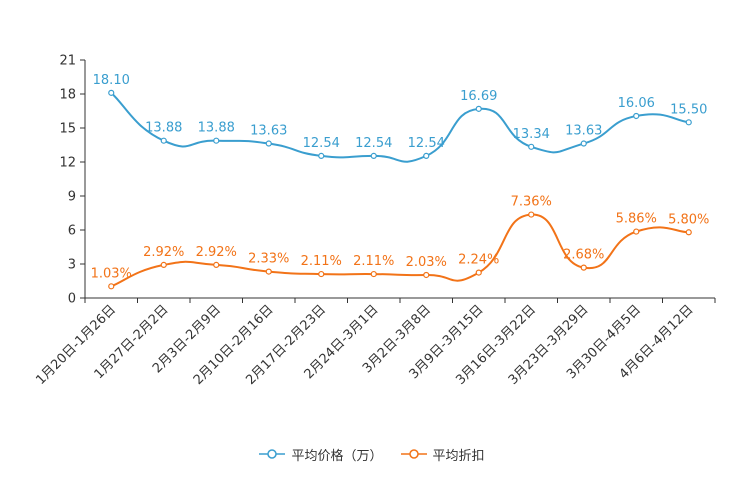 The width and height of the screenshot is (744, 496). I want to click on data-label-price-6: 12.54, so click(426, 143).